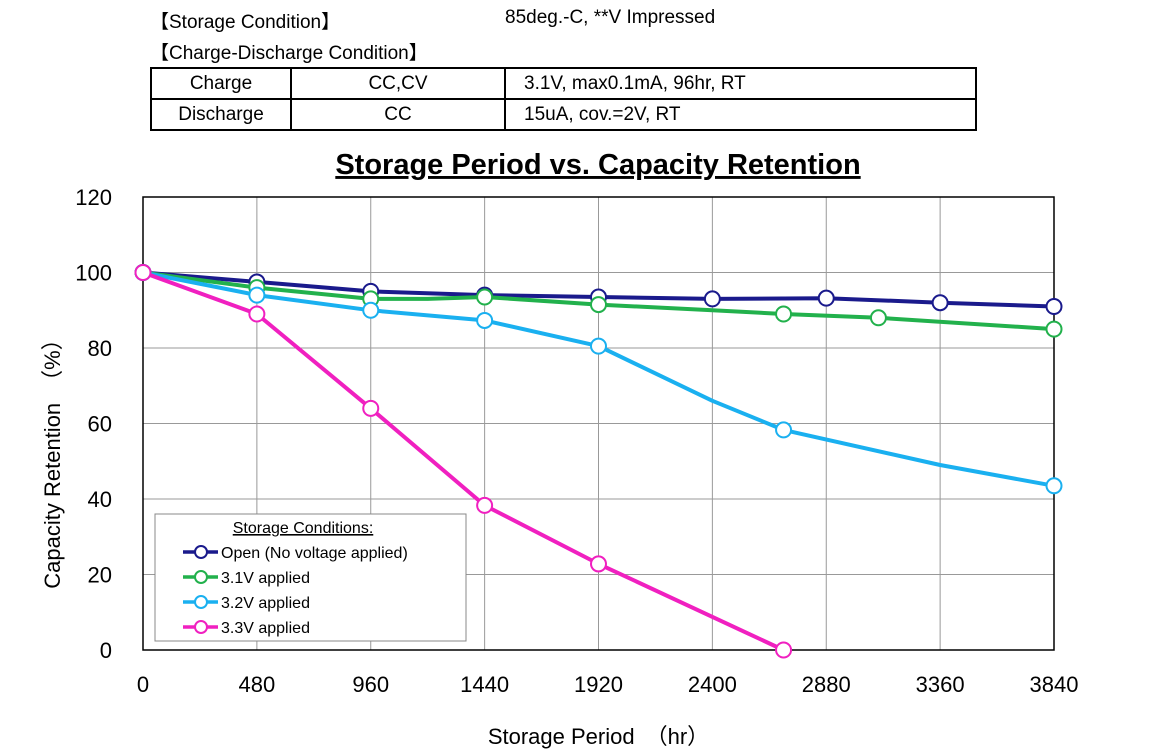  What do you see at coordinates (740, 83) in the screenshot?
I see `charge-detail-cell: 3.1V, max0.1mA, 96hr, RT` at bounding box center [740, 83].